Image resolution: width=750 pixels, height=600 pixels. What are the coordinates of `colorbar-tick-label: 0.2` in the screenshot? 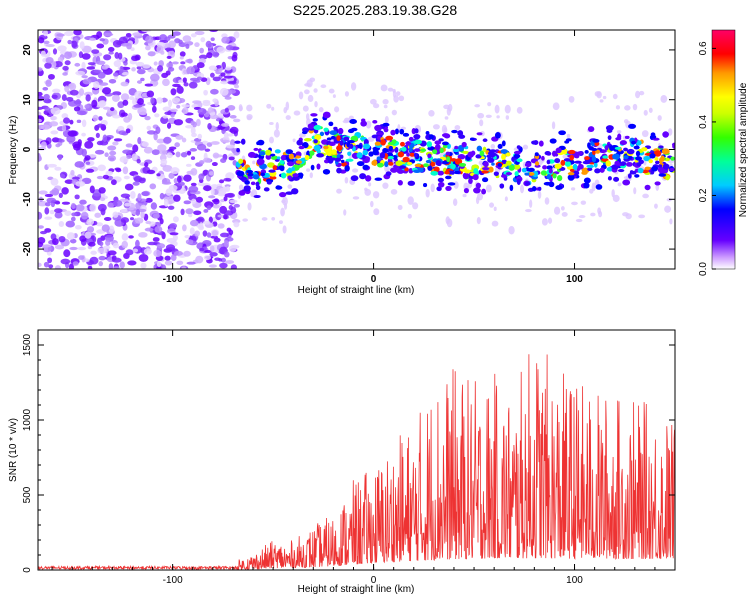 It's located at (703, 195).